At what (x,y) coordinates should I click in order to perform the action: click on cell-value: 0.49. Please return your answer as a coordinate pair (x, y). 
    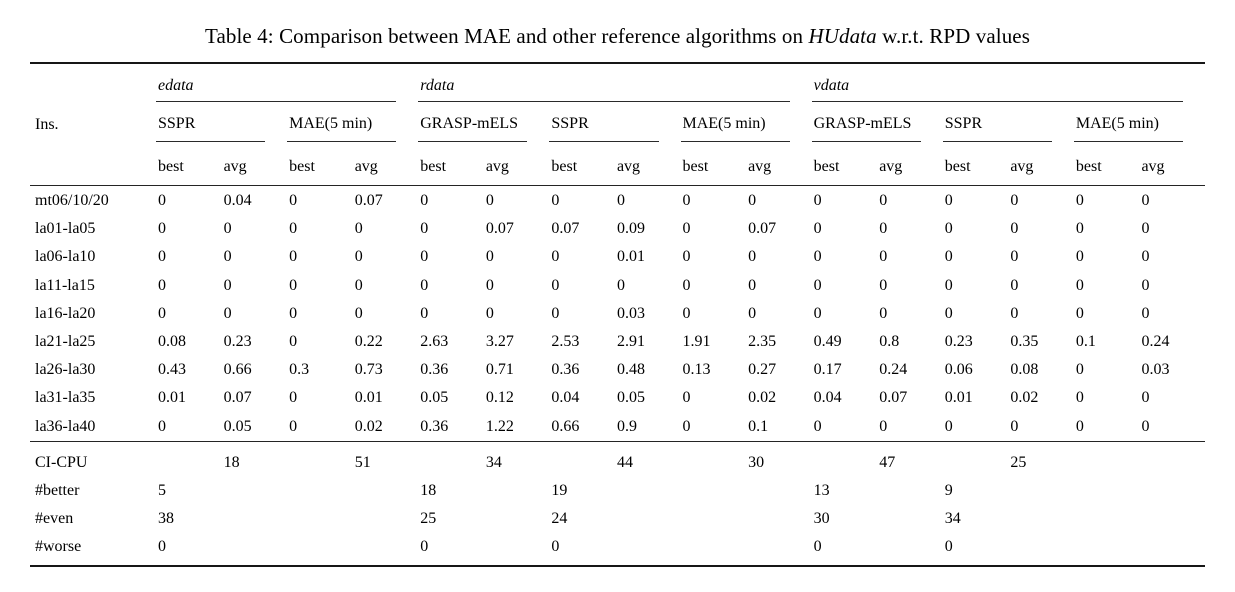
    Looking at the image, I should click on (827, 342).